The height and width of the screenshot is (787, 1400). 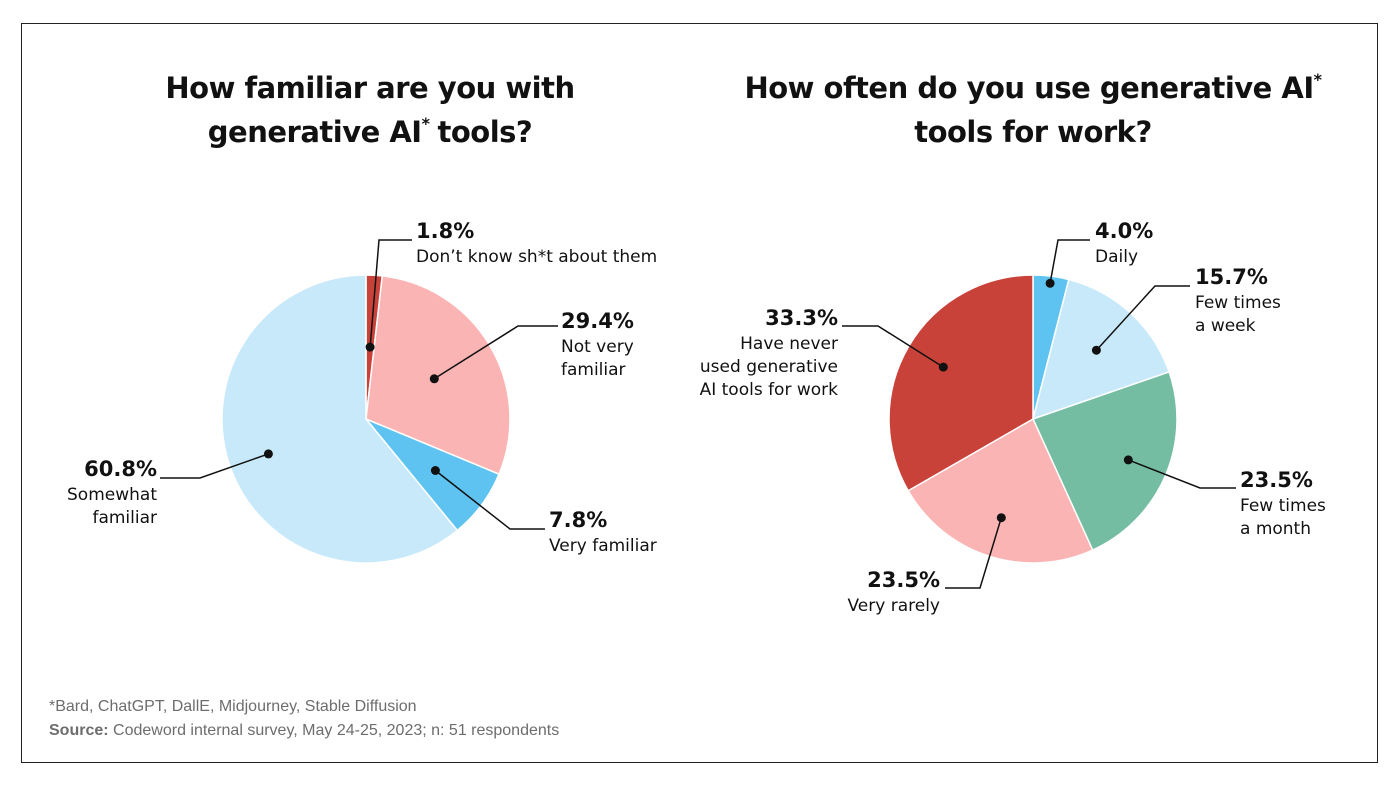 What do you see at coordinates (769, 367) in the screenshot?
I see `chart2-category-label-5: used generative` at bounding box center [769, 367].